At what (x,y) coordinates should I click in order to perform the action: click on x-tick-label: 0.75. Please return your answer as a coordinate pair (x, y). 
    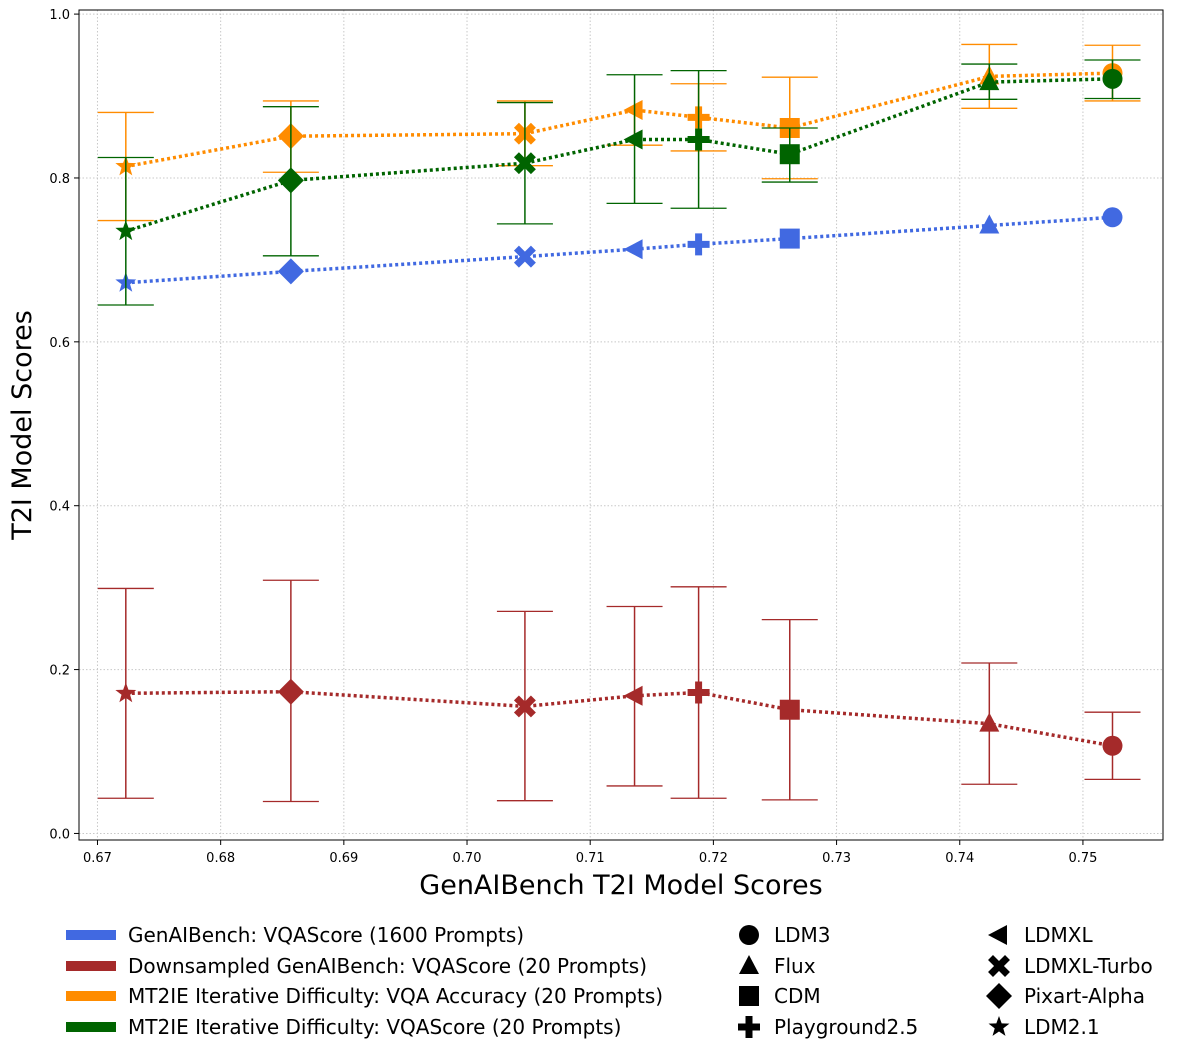
    Looking at the image, I should click on (1082, 858).